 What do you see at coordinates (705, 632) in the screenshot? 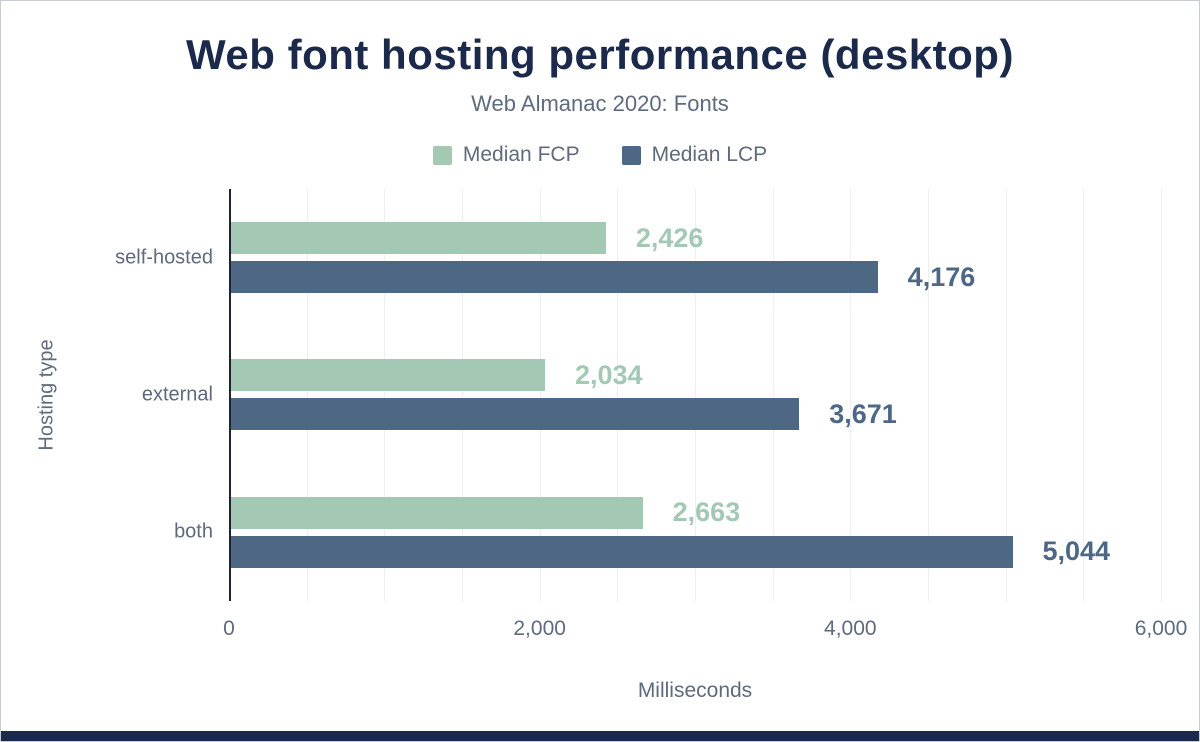
I see `x-axis-ticks: 0 2,000 4,000 6,000` at bounding box center [705, 632].